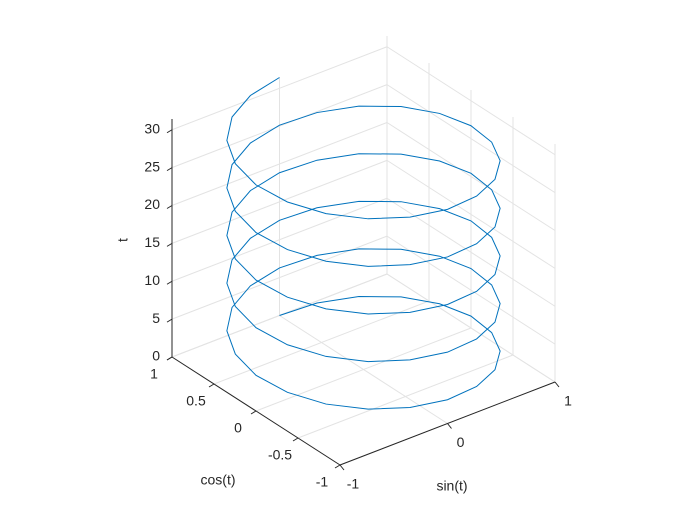  Describe the element at coordinates (196, 401) in the screenshot. I see `y-tick-label: 0.5` at that location.